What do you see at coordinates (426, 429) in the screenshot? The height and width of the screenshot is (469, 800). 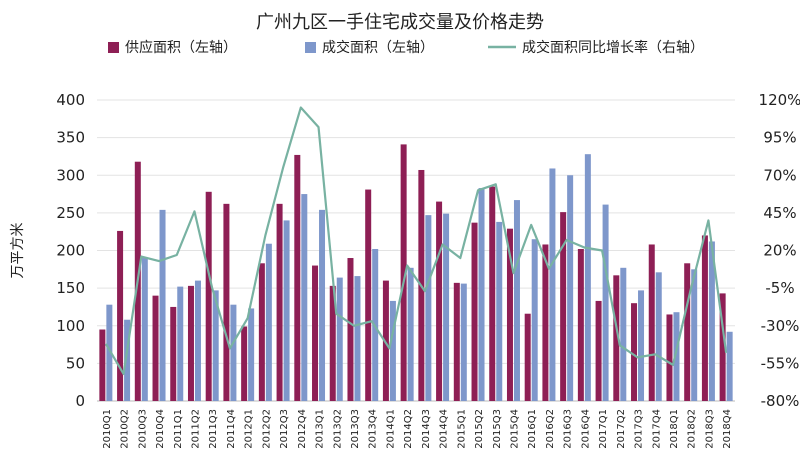 I see `x-tick-label: 2014Q3` at bounding box center [426, 429].